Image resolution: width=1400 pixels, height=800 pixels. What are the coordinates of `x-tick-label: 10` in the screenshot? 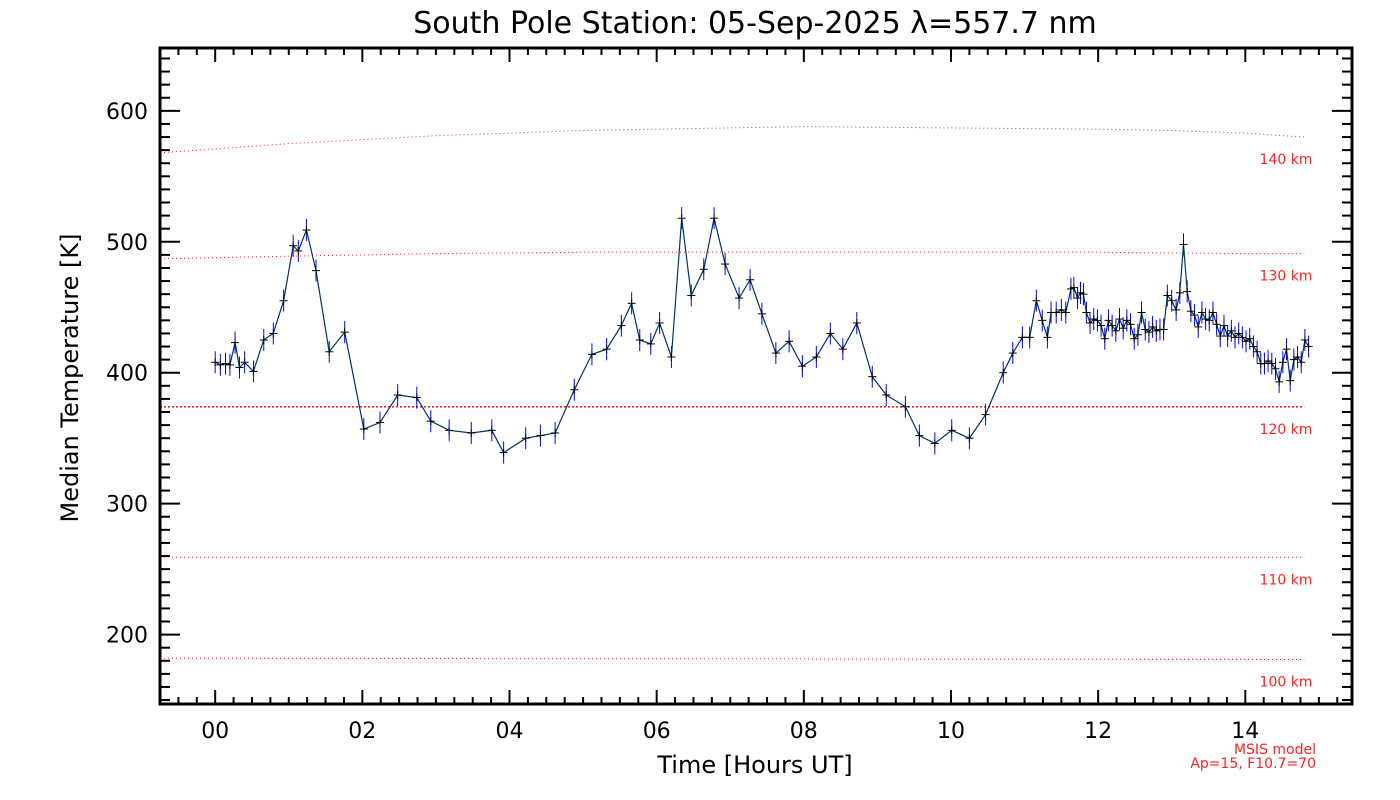 It's located at (951, 731).